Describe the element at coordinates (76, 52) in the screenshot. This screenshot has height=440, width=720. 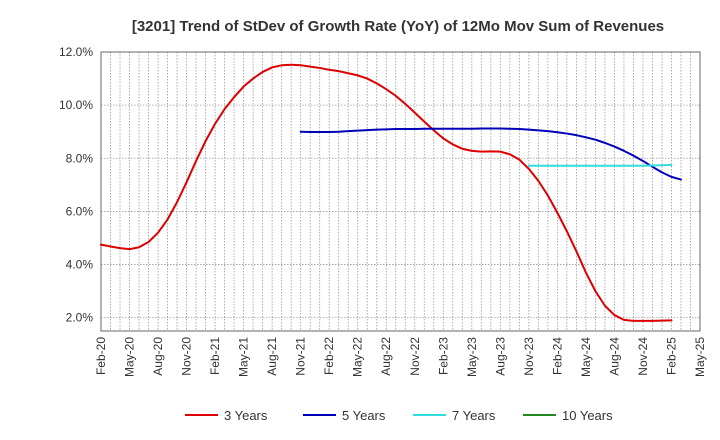
I see `y-tick-label: 12.0%` at that location.